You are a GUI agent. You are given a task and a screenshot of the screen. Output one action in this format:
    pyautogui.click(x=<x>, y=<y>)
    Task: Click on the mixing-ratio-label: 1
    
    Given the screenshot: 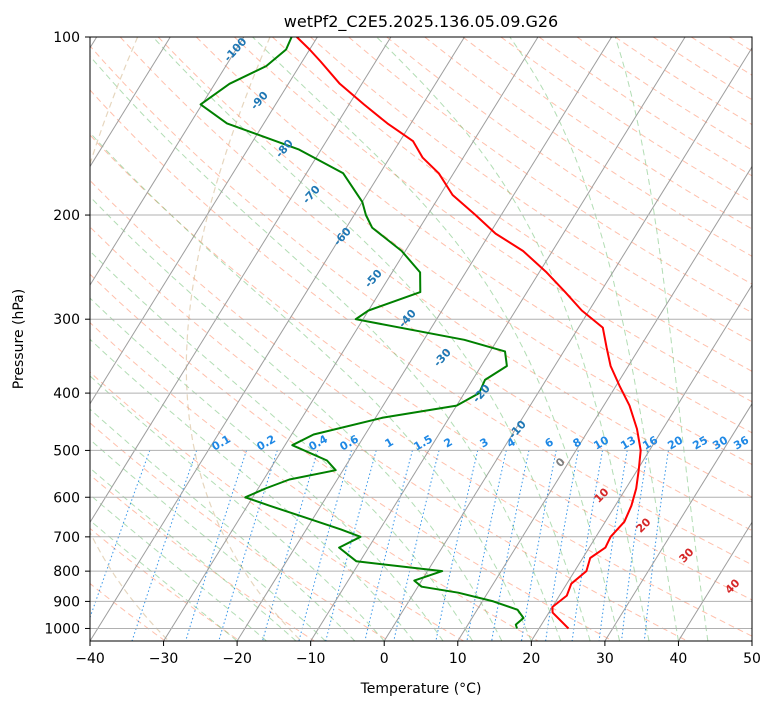 What is the action you would take?
    pyautogui.click(x=389, y=442)
    